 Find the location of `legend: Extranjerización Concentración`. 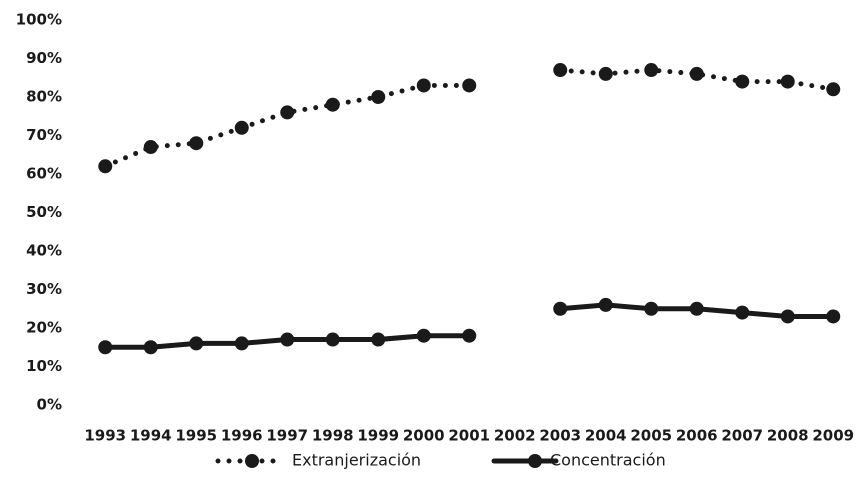

legend: Extranjerización Concentración is located at coordinates (440, 460).